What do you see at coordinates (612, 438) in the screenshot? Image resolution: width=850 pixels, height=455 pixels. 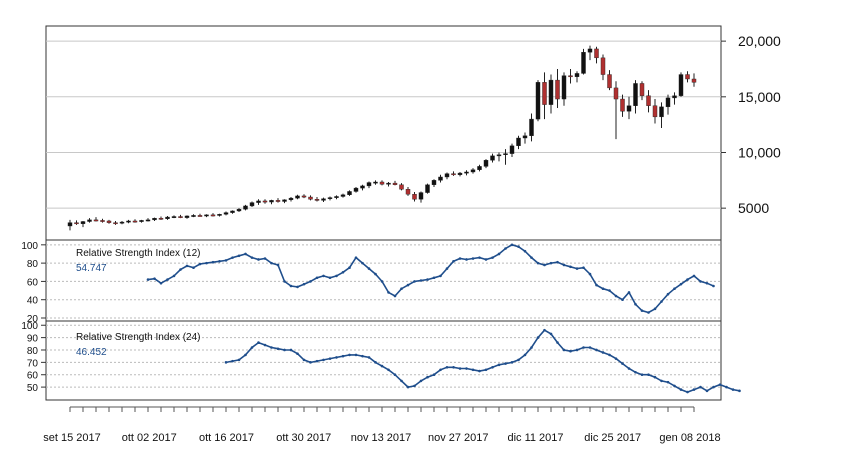 I see `x-tick-label: dic 25 2017` at bounding box center [612, 438].